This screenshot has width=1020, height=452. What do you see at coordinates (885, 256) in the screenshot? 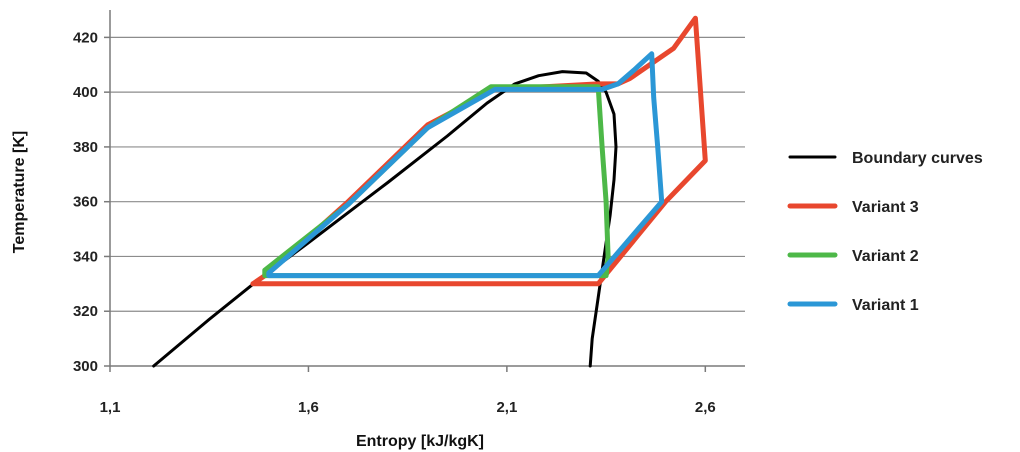
I see `legend-label: Variant 2` at bounding box center [885, 256].